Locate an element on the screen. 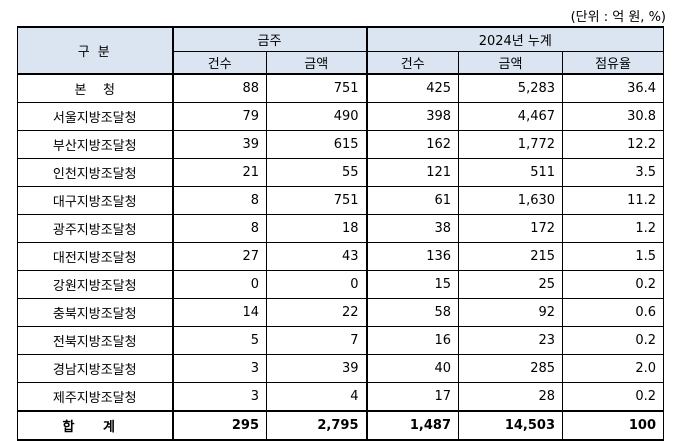 The height and width of the screenshot is (441, 678). region-cell: 제주지방조달청 is located at coordinates (95, 397).